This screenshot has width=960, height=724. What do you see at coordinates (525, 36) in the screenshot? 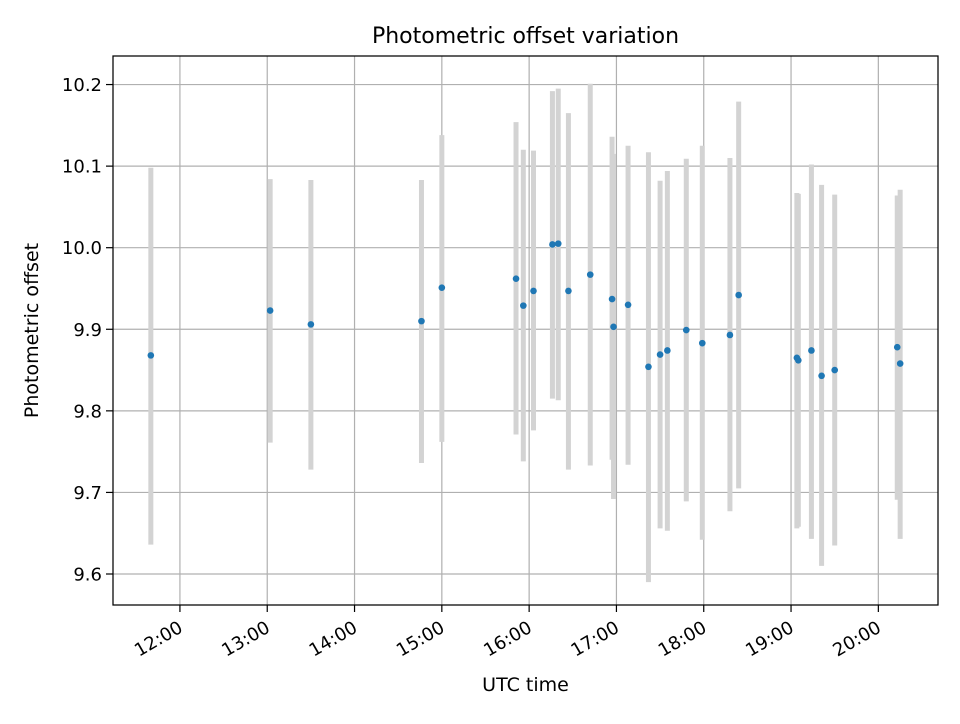
I see `chart-title: Photometric offset variation` at bounding box center [525, 36].